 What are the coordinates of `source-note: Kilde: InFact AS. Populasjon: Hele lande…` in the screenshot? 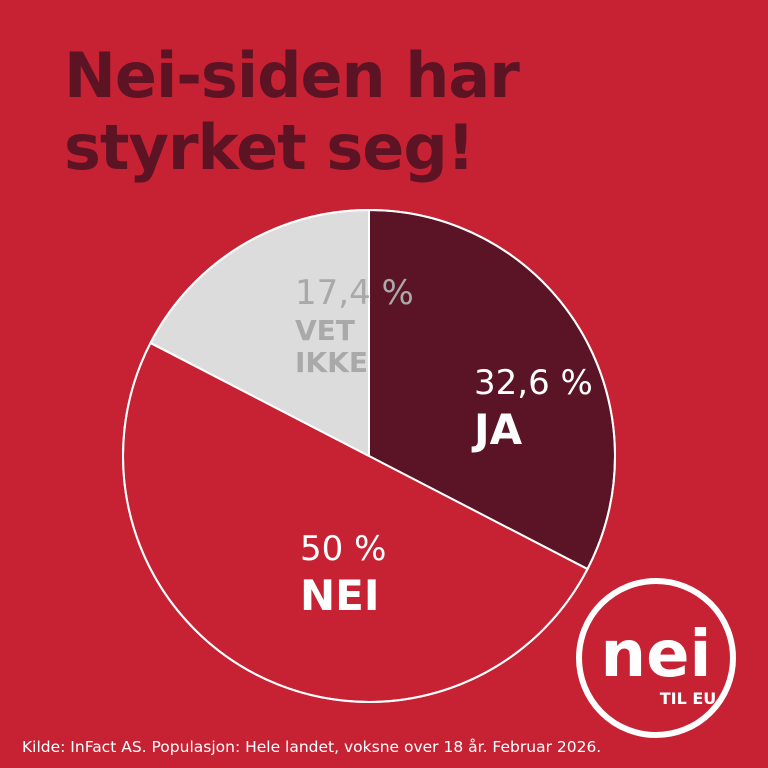 It's located at (312, 747).